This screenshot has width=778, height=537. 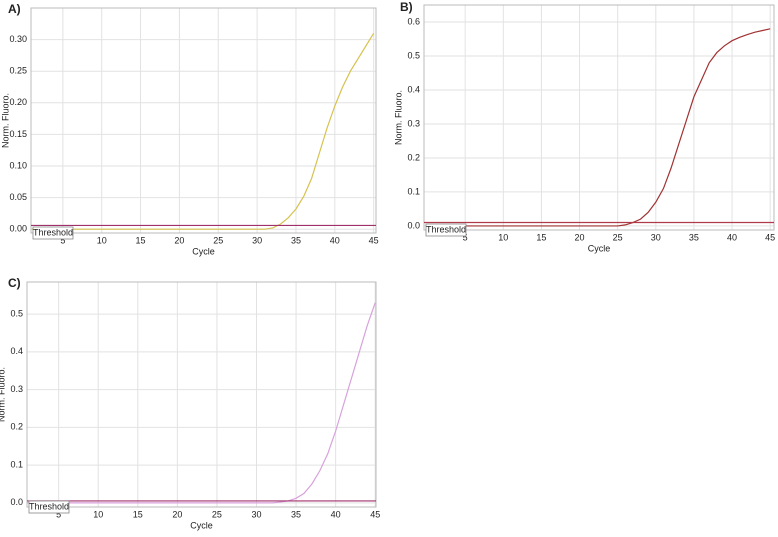 I want to click on y-tick-label: 0.15, so click(x=18, y=134).